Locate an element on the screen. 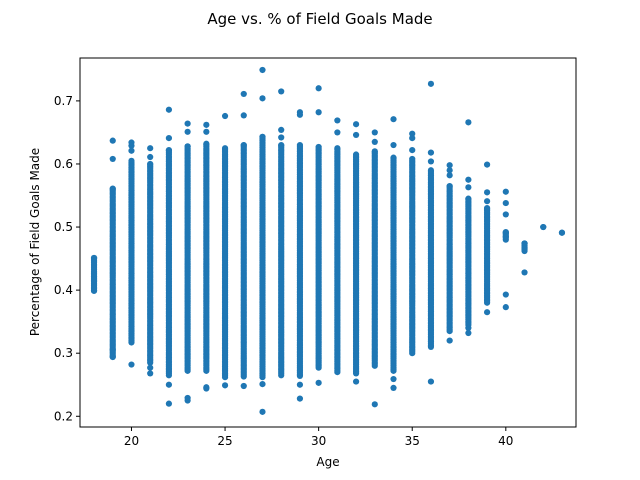 The width and height of the screenshot is (640, 480). age-35-points is located at coordinates (412, 243).